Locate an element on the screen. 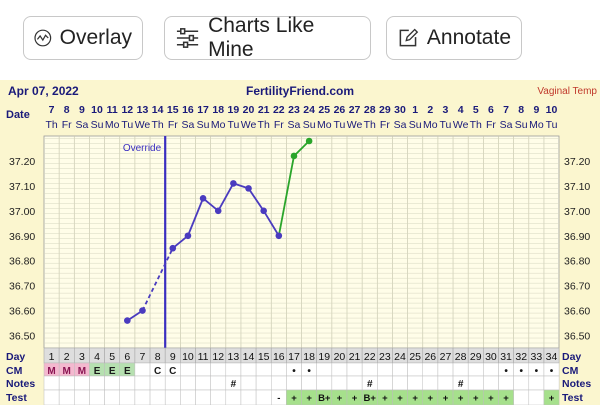  day-number: 33 is located at coordinates (537, 357).